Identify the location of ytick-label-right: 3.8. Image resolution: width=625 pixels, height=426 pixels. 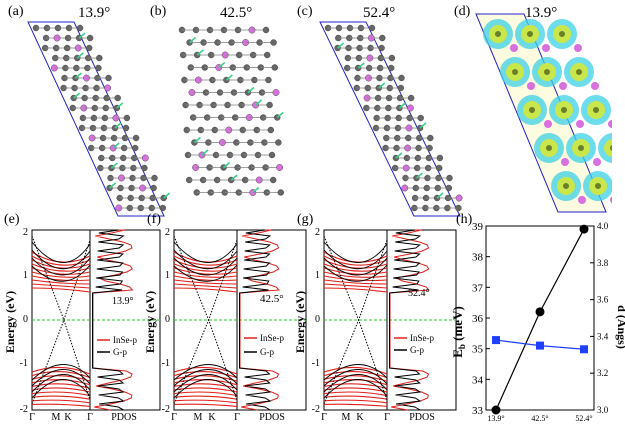
(603, 263).